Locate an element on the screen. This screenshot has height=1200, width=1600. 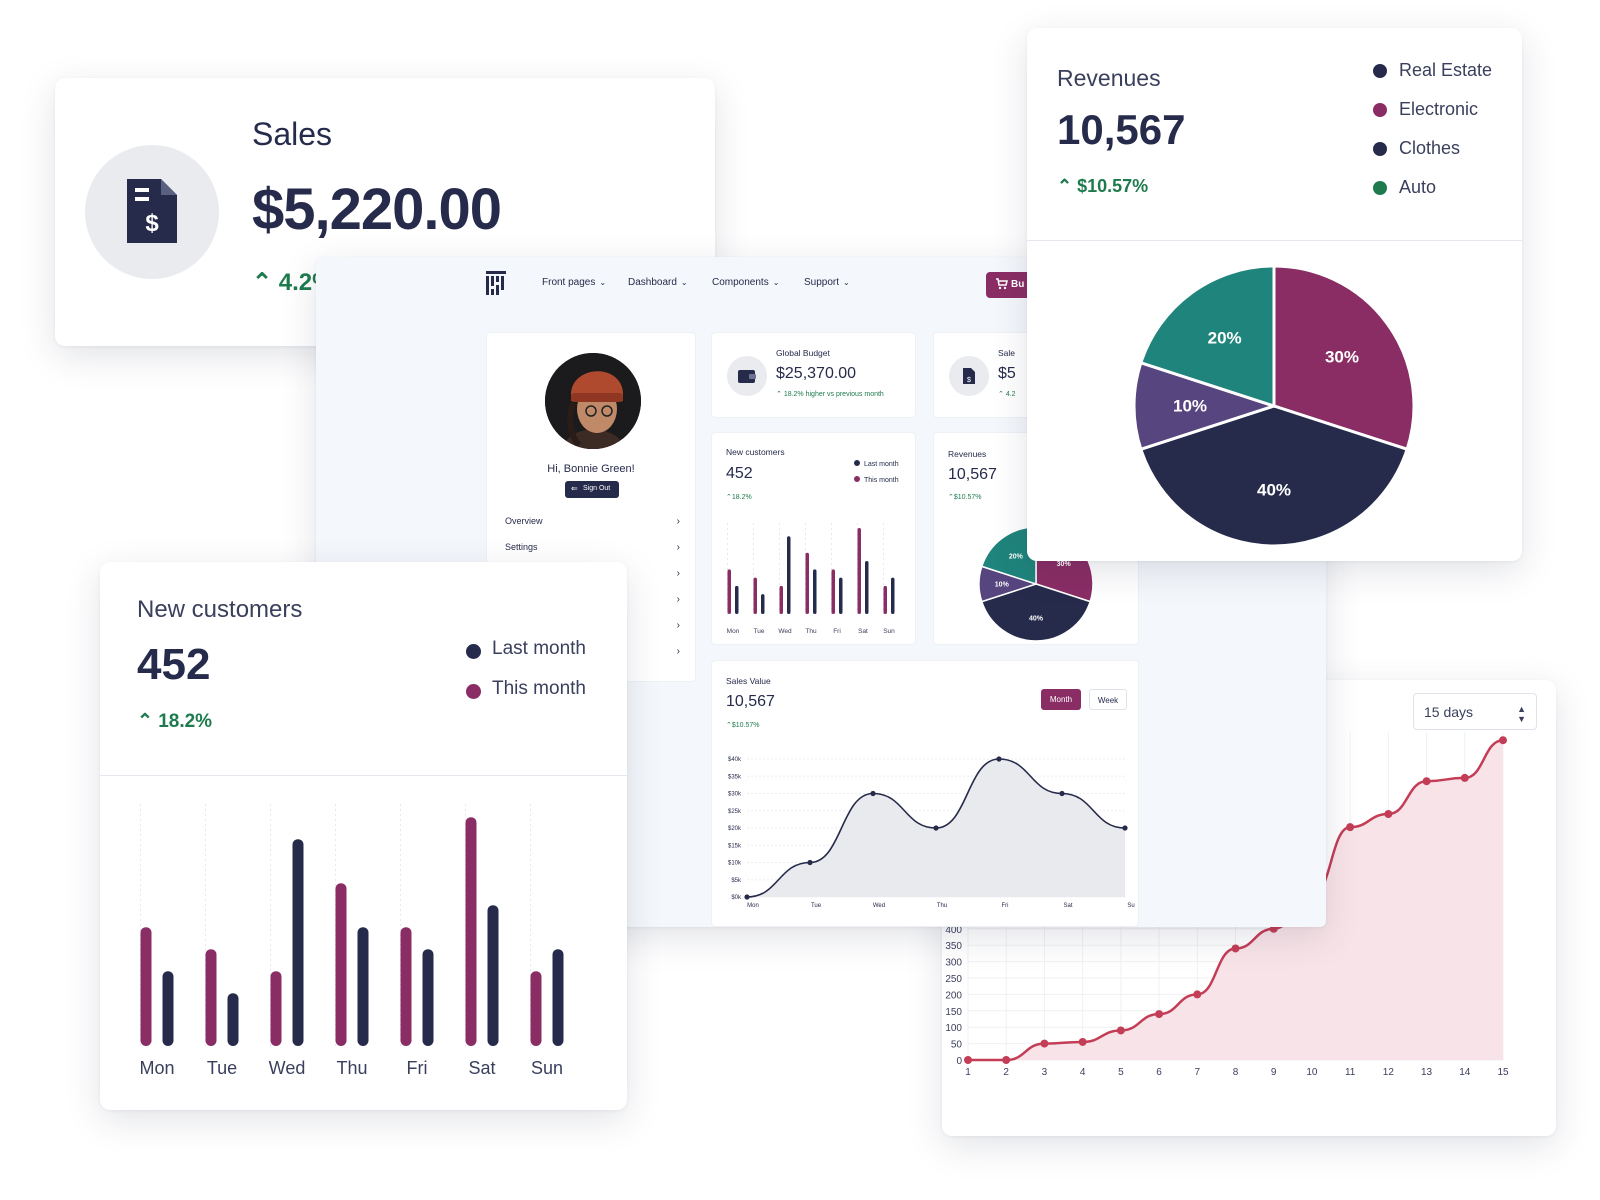
pie-label: 30% is located at coordinates (1342, 356).